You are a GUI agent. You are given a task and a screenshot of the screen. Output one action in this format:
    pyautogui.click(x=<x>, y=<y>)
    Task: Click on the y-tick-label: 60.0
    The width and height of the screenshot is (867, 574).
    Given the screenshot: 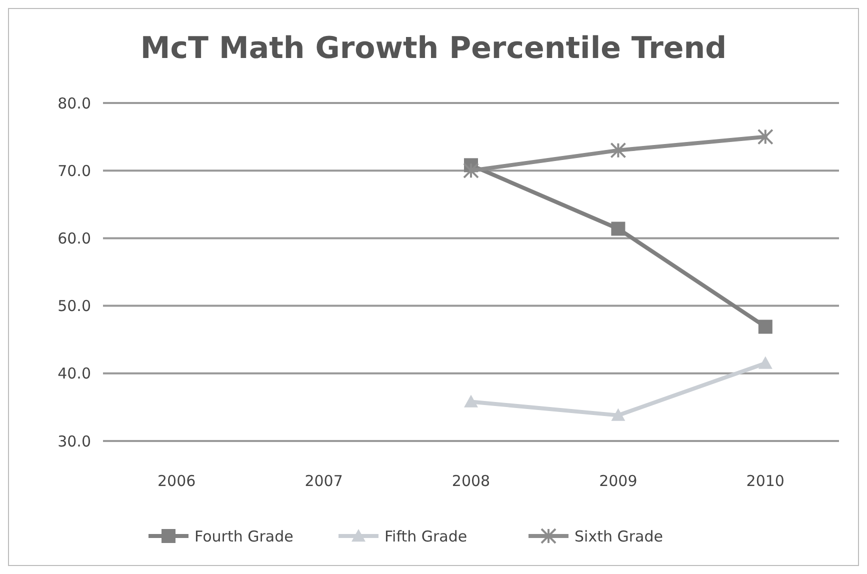 What is the action you would take?
    pyautogui.click(x=74, y=238)
    